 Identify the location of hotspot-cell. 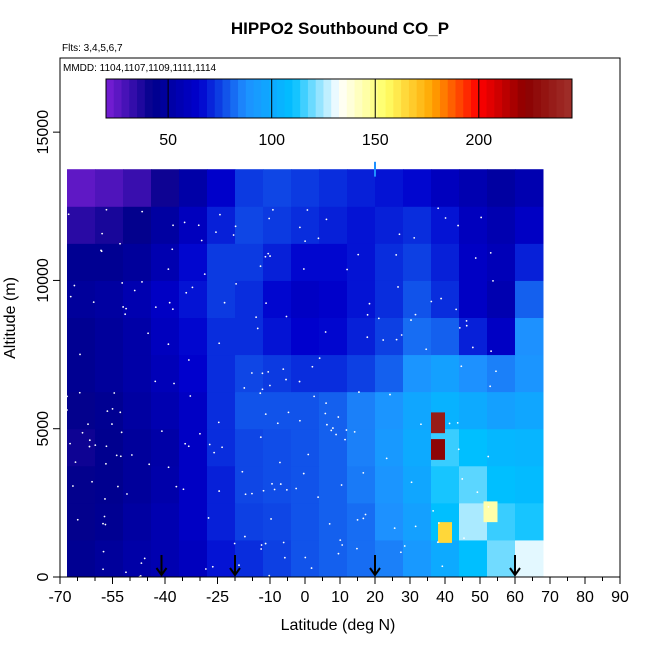
(490, 512).